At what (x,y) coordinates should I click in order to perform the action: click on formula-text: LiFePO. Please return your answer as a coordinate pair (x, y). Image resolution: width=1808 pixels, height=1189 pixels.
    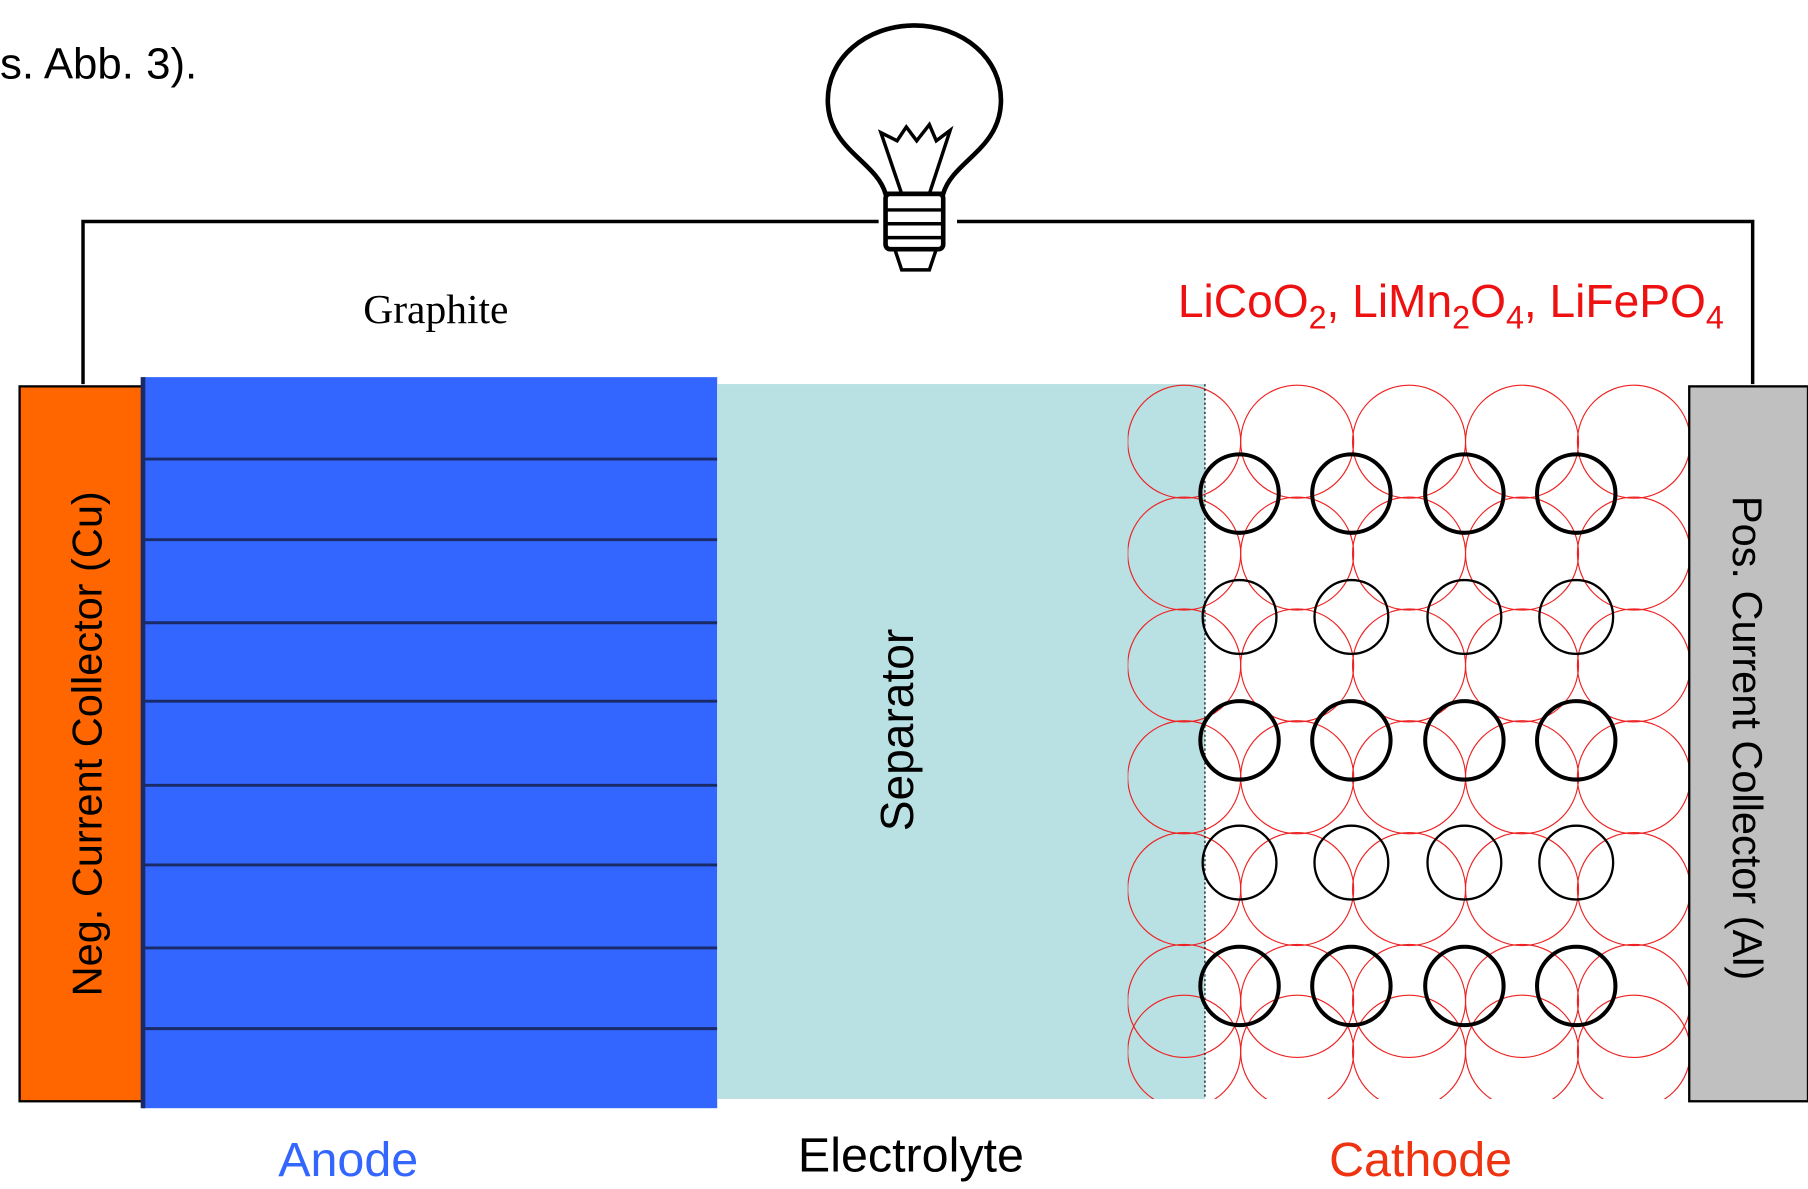
    Looking at the image, I should click on (1628, 301).